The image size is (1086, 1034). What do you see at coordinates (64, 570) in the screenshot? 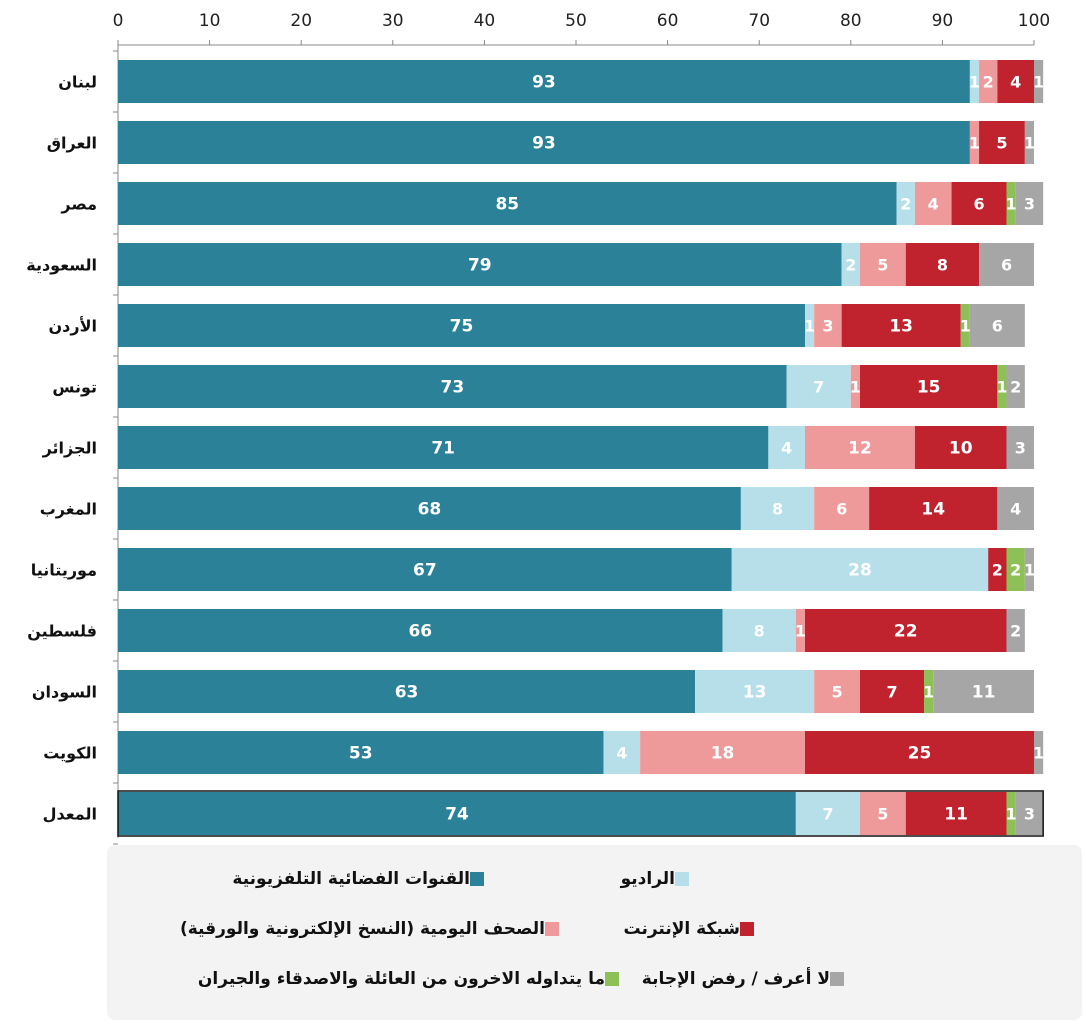
I see `category-label: موريتانيا` at bounding box center [64, 570].